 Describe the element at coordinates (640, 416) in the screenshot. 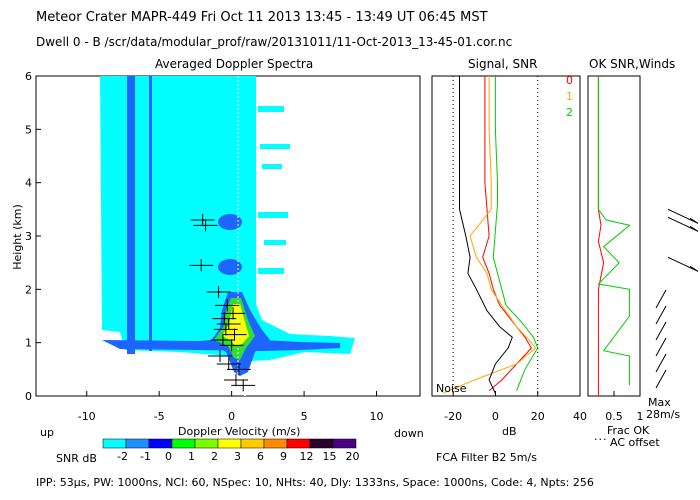

I see `frac-tick-label: 1` at that location.